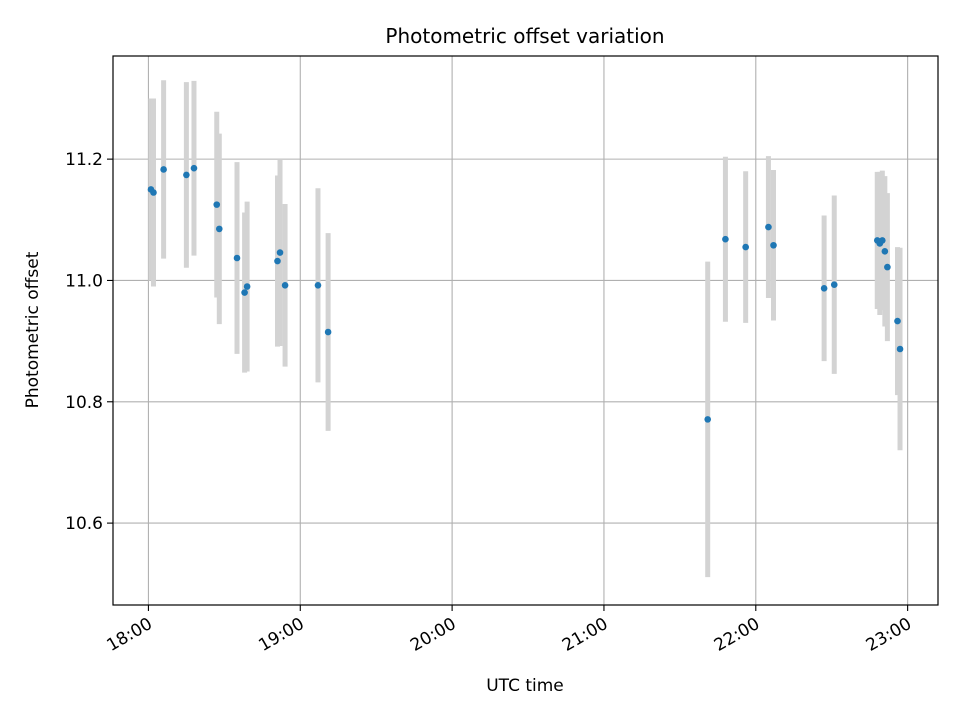 The width and height of the screenshot is (960, 720). What do you see at coordinates (525, 686) in the screenshot?
I see `x-axis-label: UTC time` at bounding box center [525, 686].